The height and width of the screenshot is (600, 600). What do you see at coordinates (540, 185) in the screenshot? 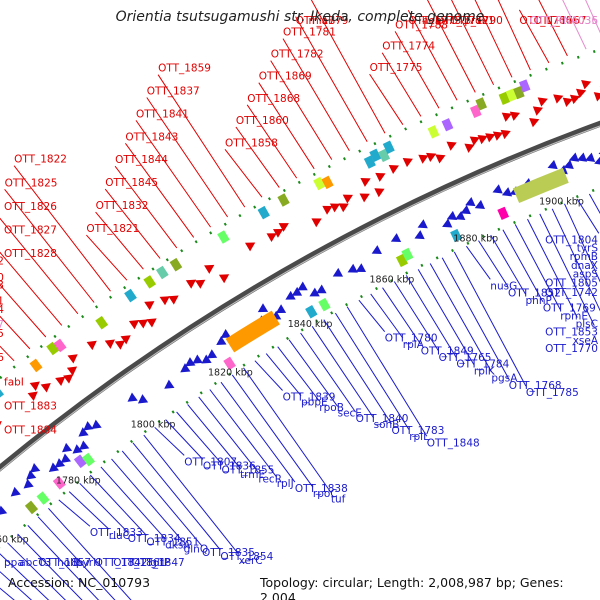
I see `composition-band` at bounding box center [540, 185].